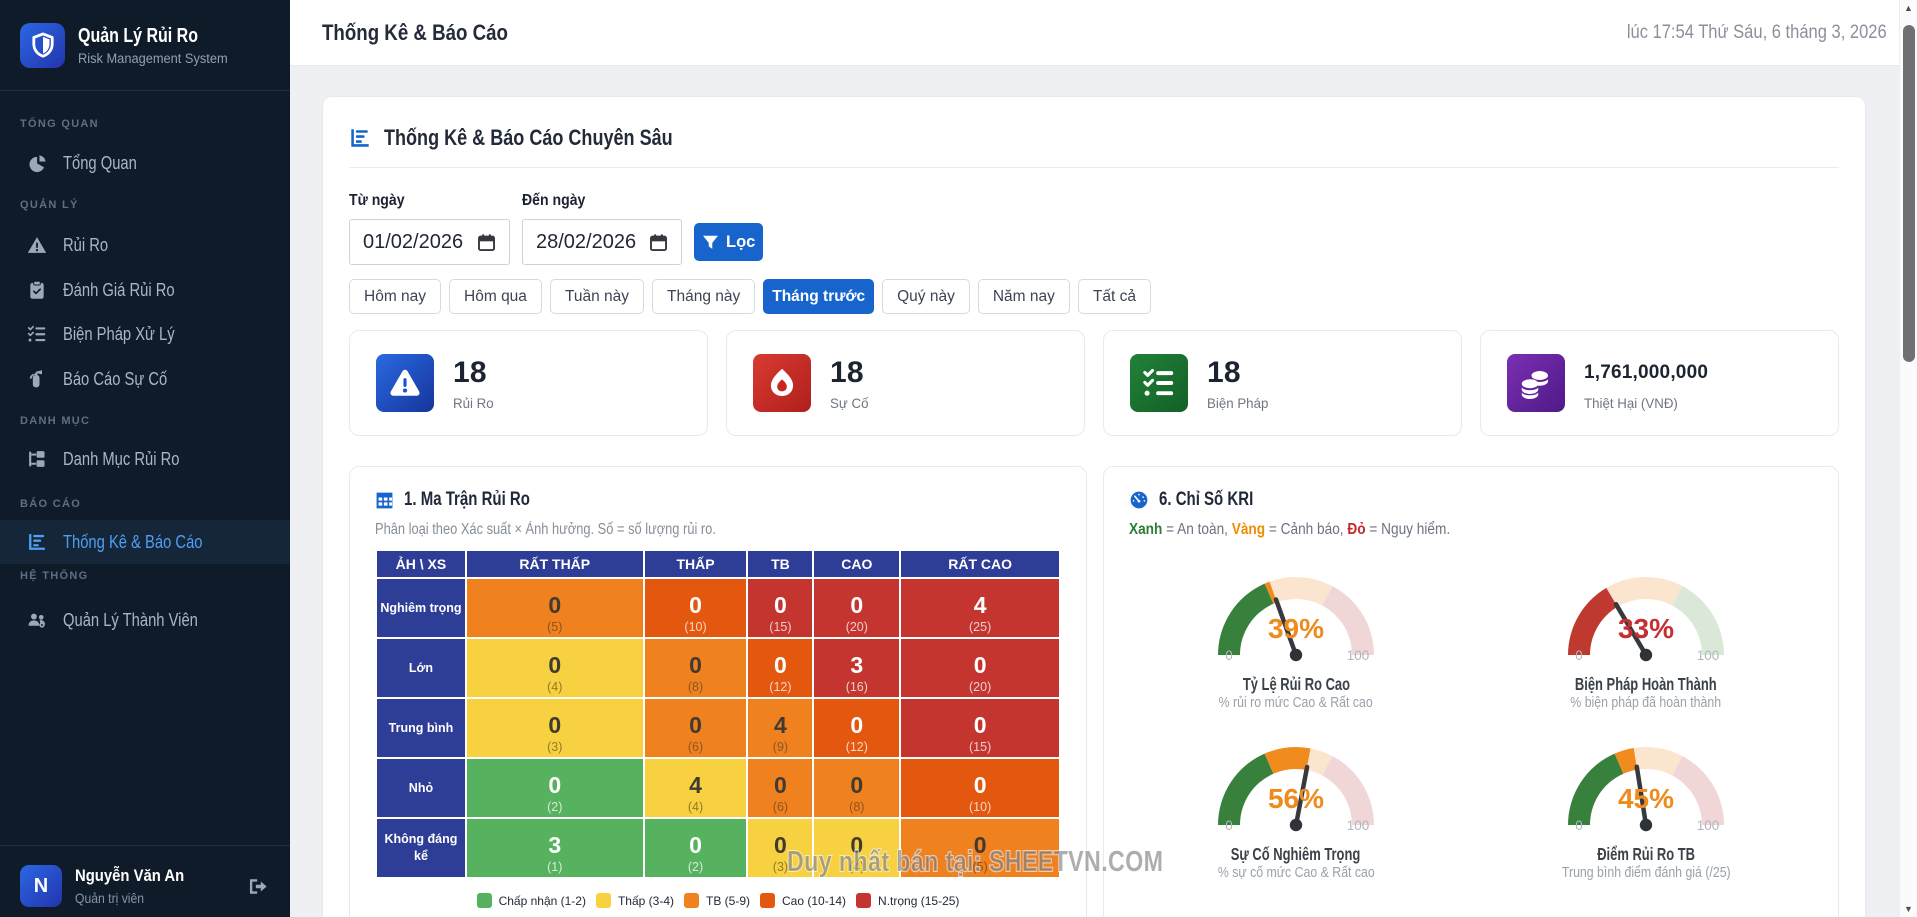 The height and width of the screenshot is (917, 1917). What do you see at coordinates (1296, 628) in the screenshot?
I see `svg-text: 39%` at bounding box center [1296, 628].